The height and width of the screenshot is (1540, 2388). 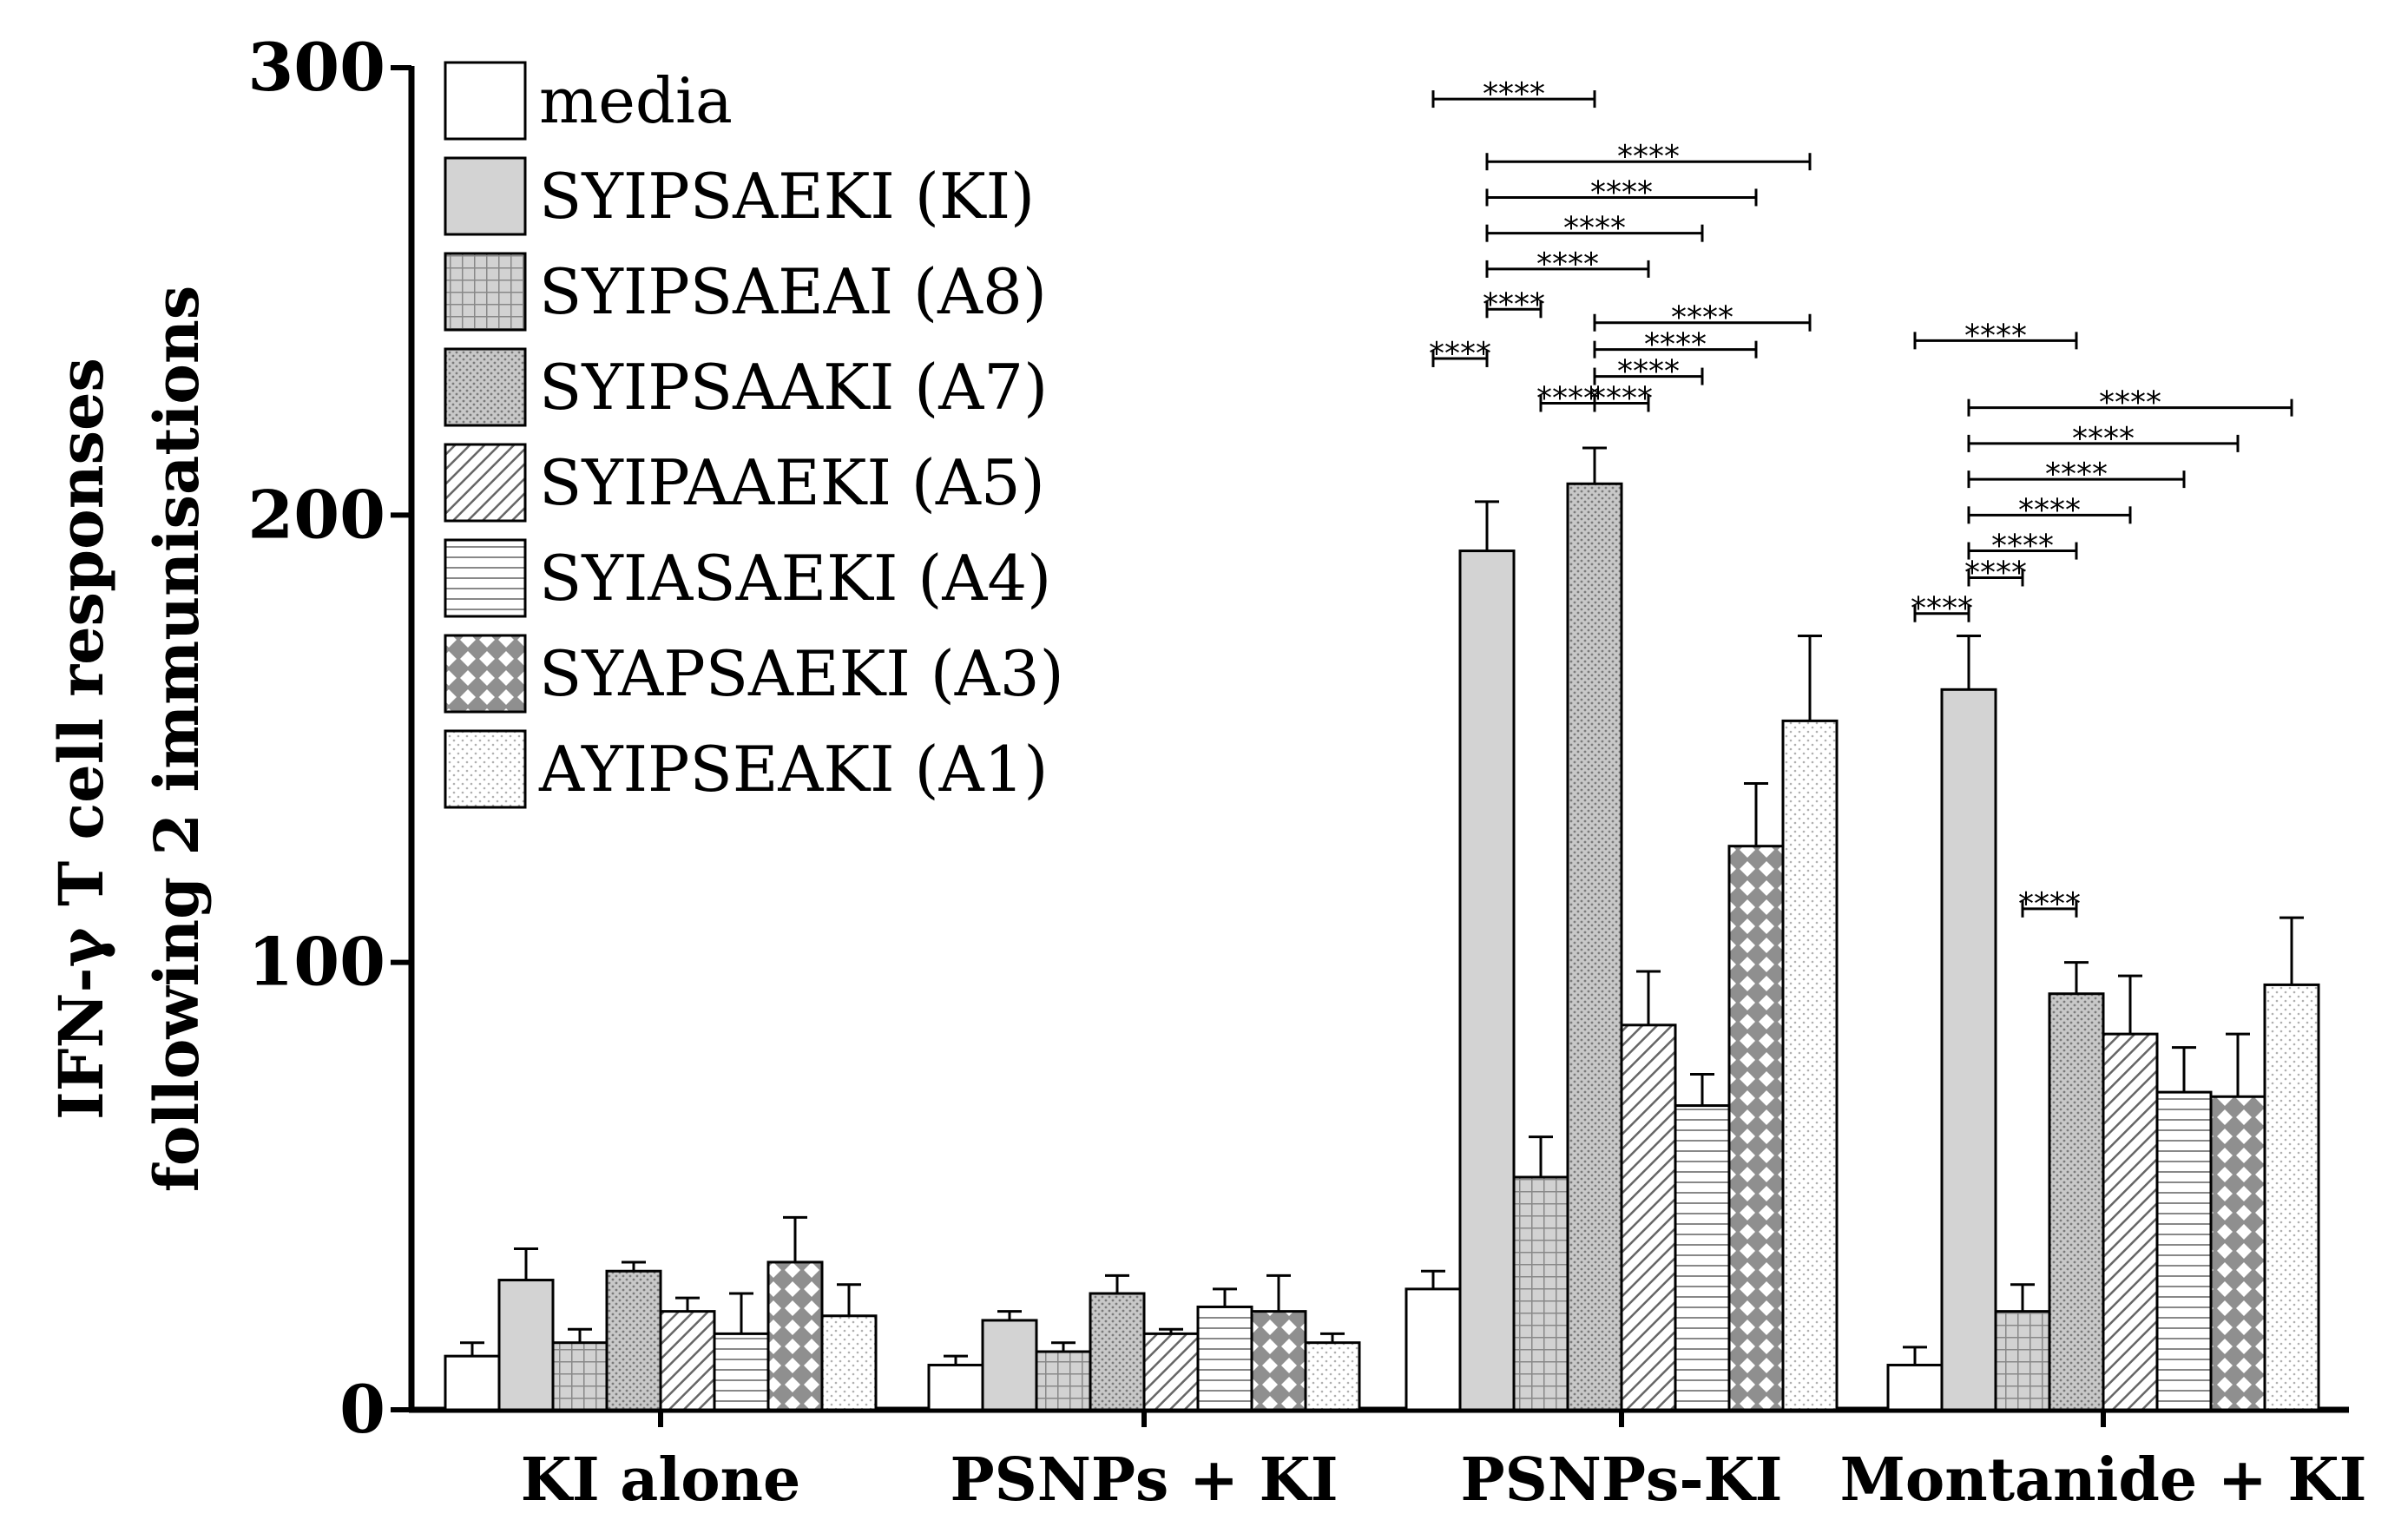 I want to click on x-tick-label: Montanide + KI, so click(x=2103, y=1480).